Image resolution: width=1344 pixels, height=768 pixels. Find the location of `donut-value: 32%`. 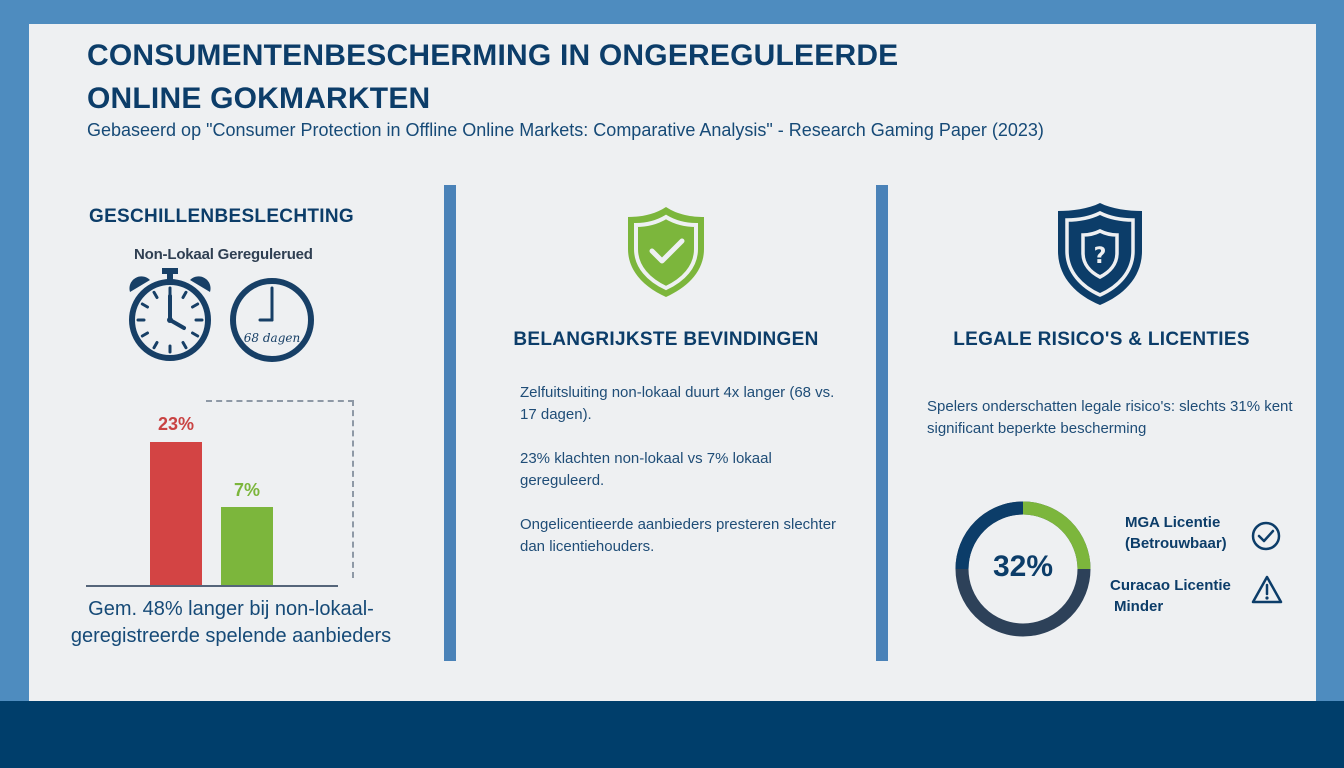

donut-value: 32% is located at coordinates (1023, 566).